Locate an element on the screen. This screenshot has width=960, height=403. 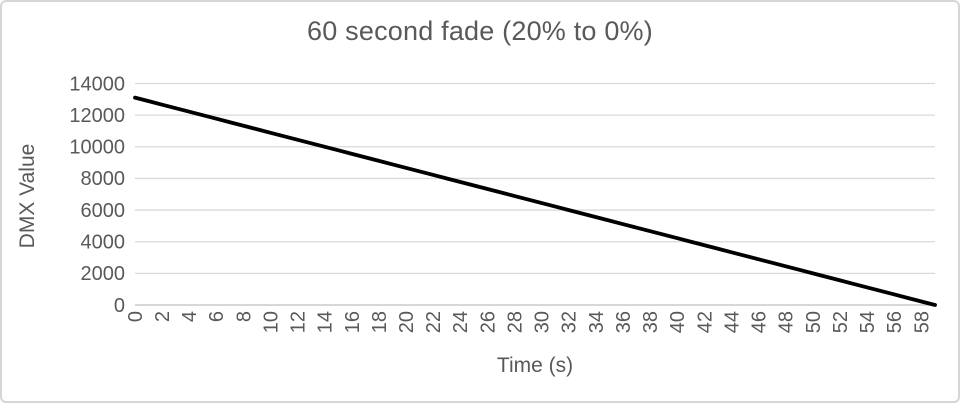
x-tick-label: 6 is located at coordinates (217, 316).